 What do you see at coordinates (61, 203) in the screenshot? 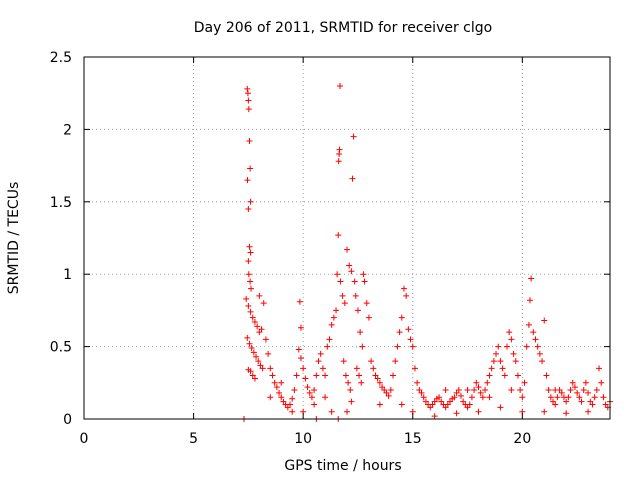
I see `y-tick-label: 1.5` at bounding box center [61, 203].